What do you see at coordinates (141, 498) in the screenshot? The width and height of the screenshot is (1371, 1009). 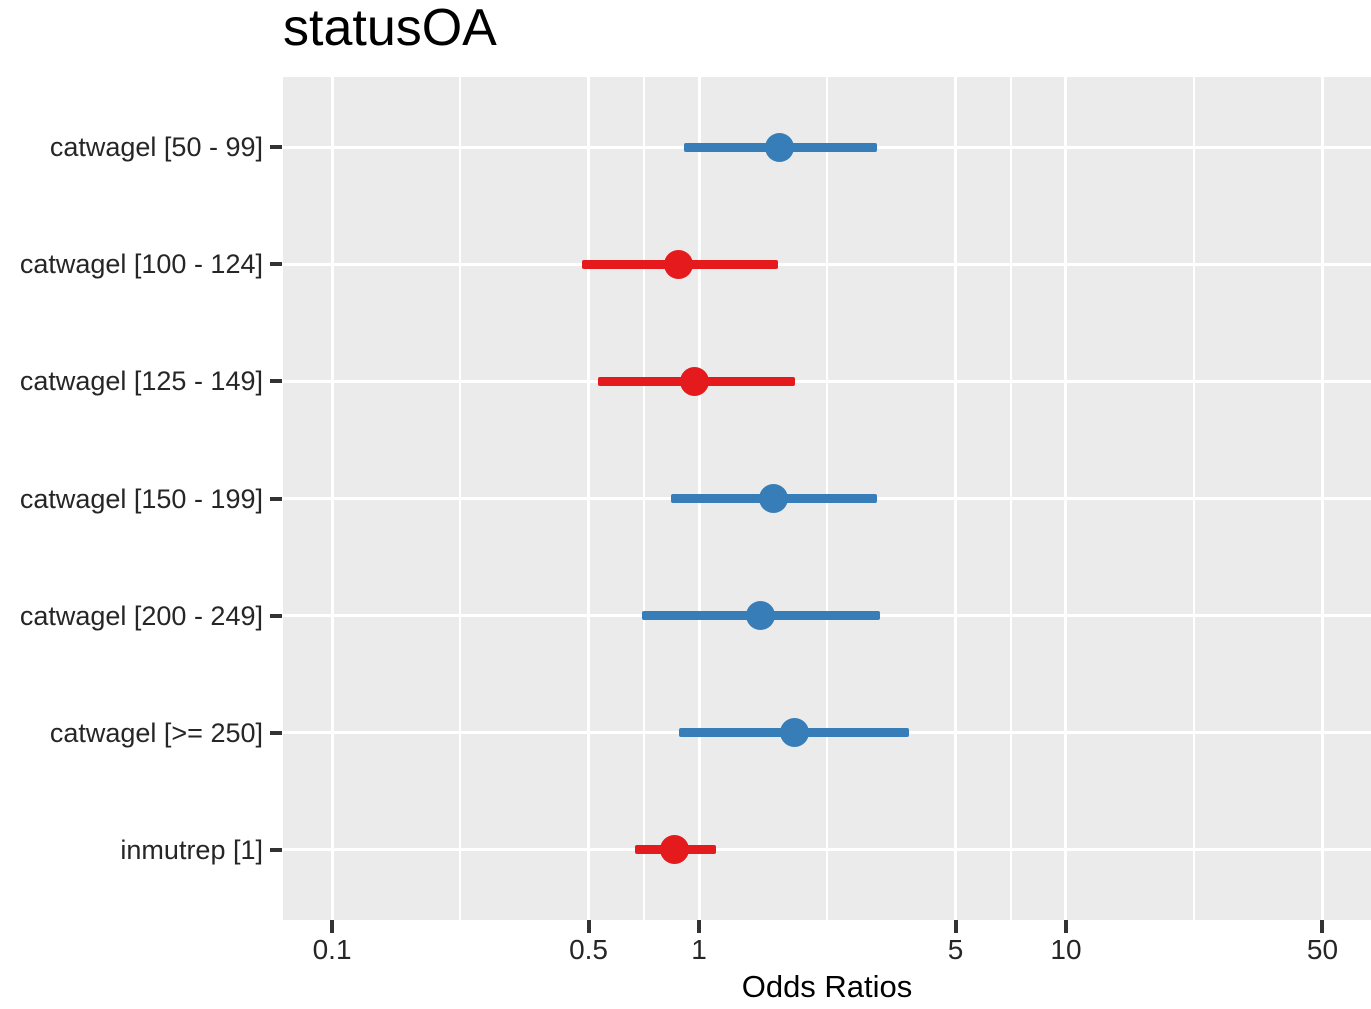 I see `y-axis-label: catwagel [150 - 199]` at bounding box center [141, 498].